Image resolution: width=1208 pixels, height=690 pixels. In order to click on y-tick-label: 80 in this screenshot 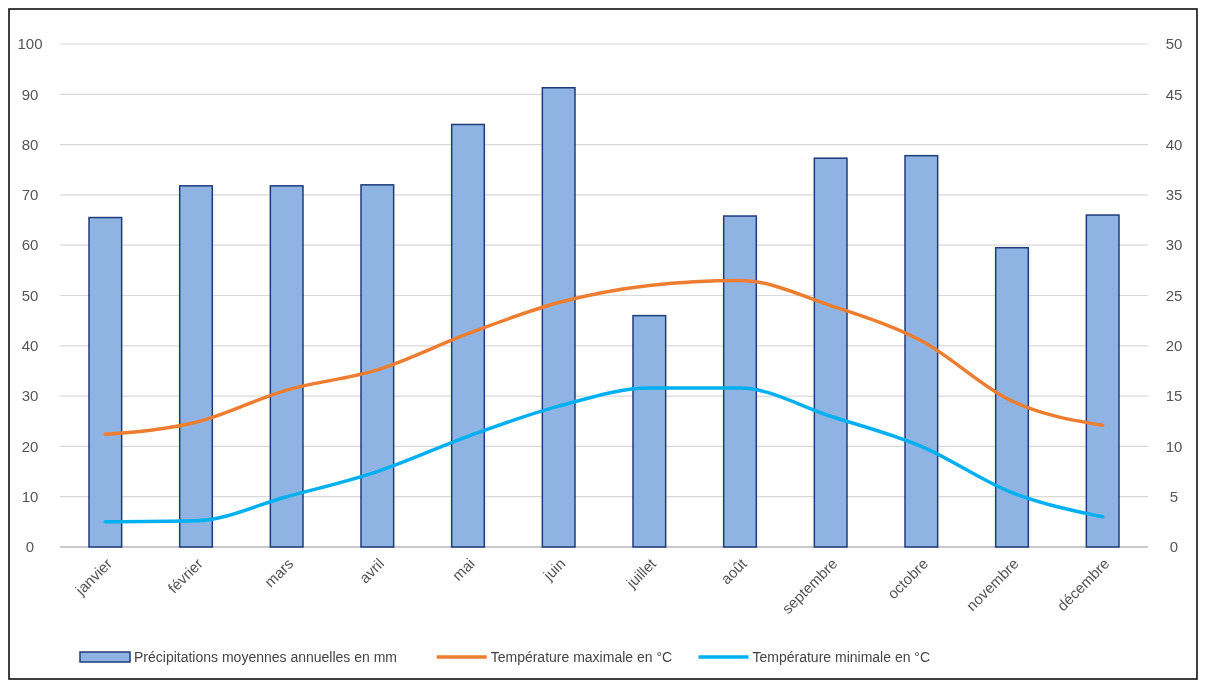, I will do `click(30, 144)`.